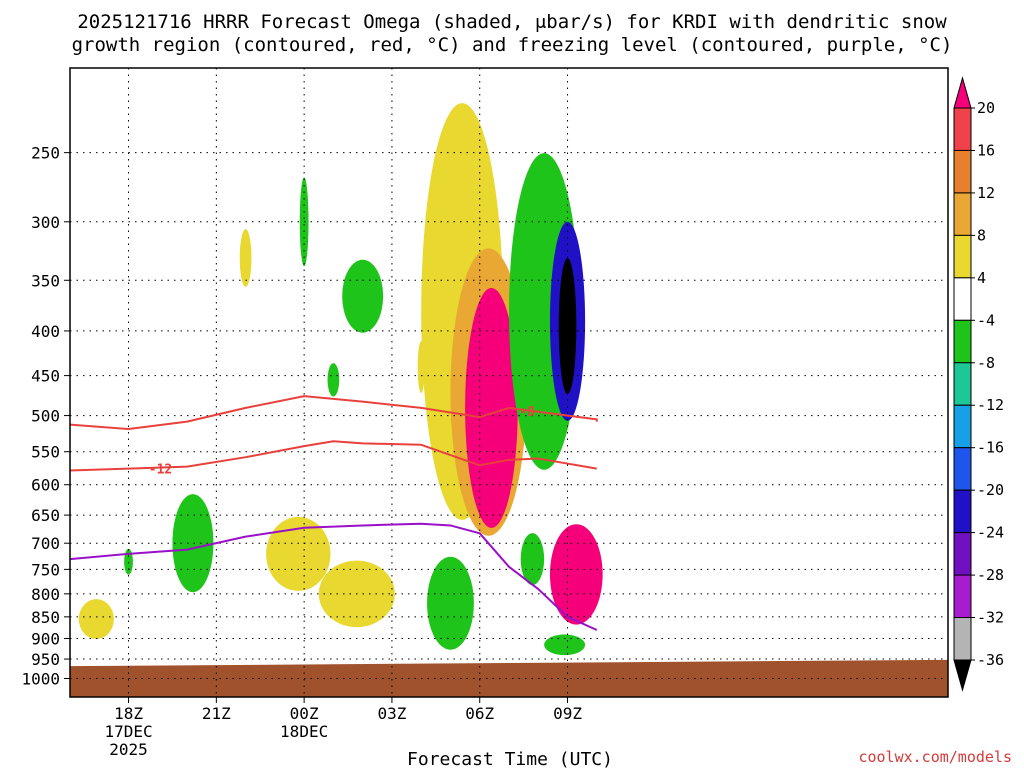 This screenshot has height=768, width=1024. I want to click on colorbar-label: 12, so click(986, 193).